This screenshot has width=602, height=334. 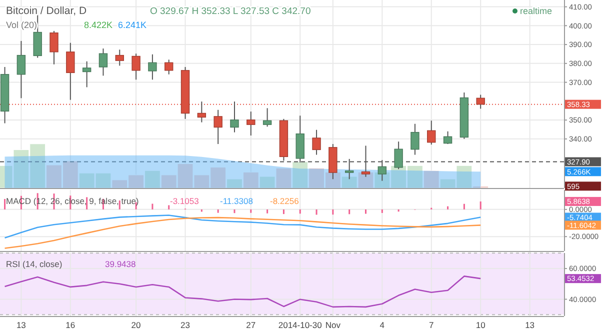 What do you see at coordinates (536, 11) in the screenshot?
I see `annotation: realtime` at bounding box center [536, 11].